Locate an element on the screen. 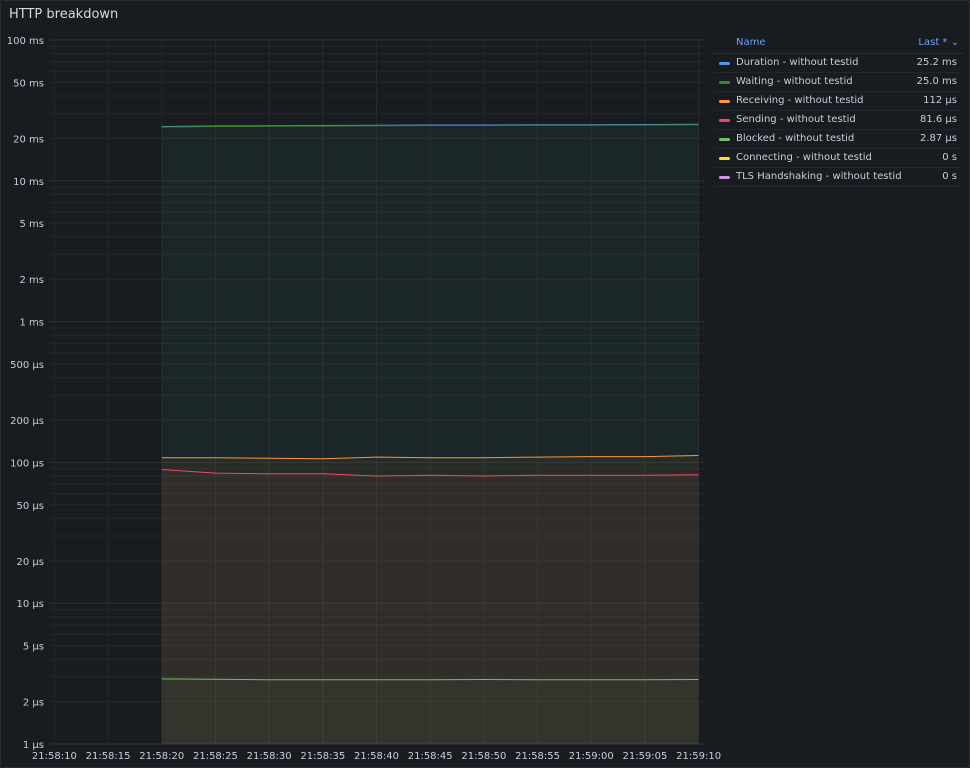 This screenshot has width=970, height=768. legend-item-last-value: 81.6 µs is located at coordinates (938, 119).